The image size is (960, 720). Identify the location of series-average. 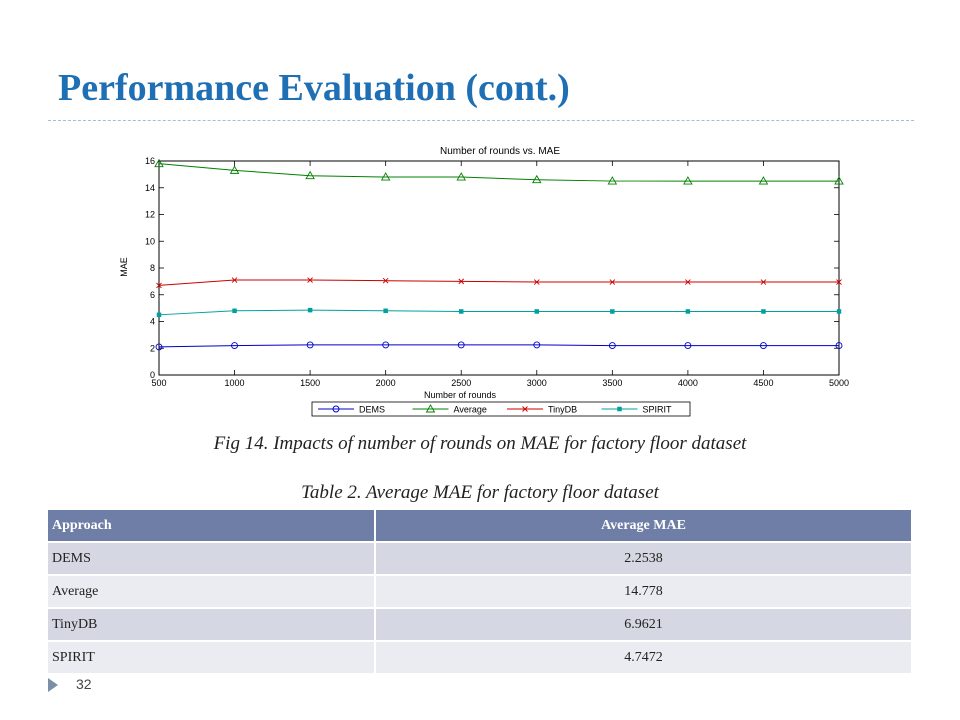
(499, 171).